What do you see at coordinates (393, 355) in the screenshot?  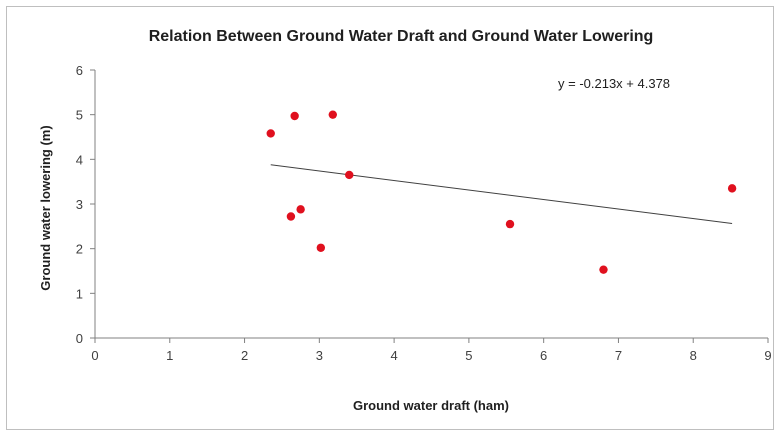 I see `x-tick-label: 4` at bounding box center [393, 355].